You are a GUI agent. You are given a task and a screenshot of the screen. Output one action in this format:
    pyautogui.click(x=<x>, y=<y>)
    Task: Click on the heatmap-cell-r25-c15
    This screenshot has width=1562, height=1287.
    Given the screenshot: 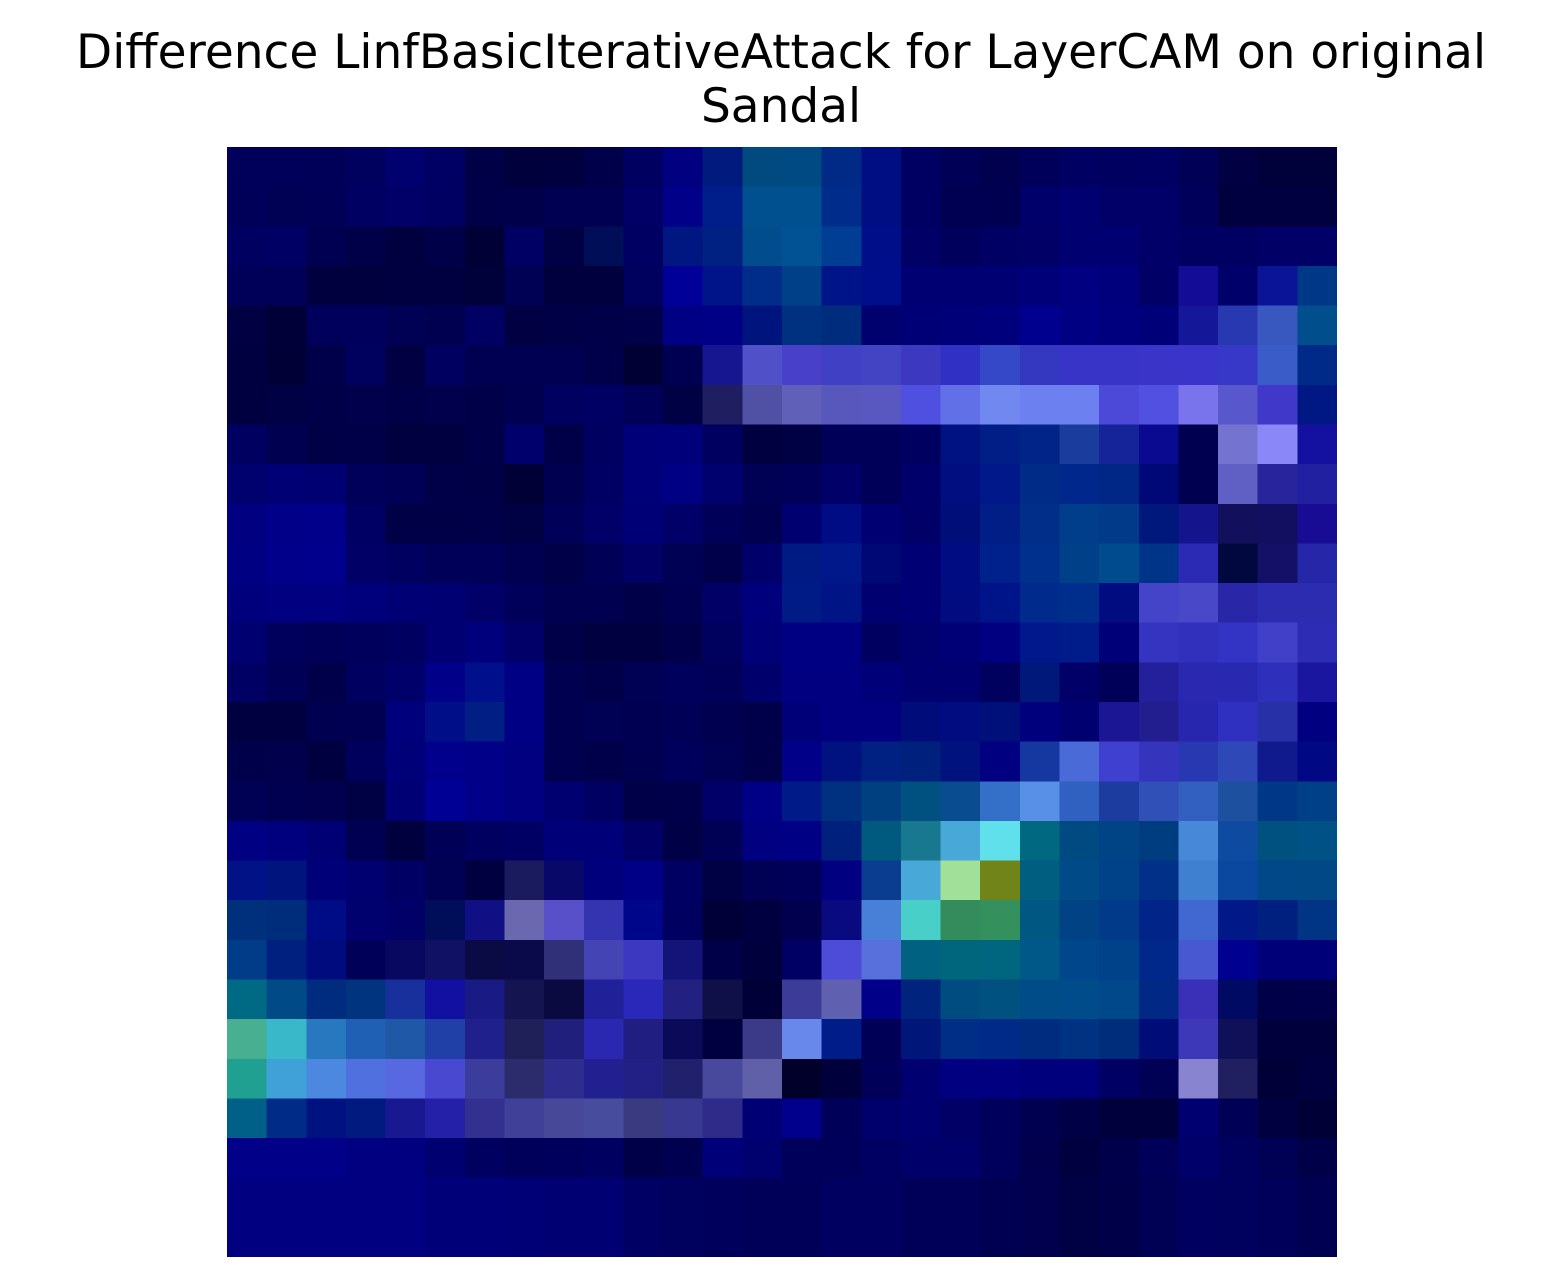 What is the action you would take?
    pyautogui.click(x=841, y=1158)
    